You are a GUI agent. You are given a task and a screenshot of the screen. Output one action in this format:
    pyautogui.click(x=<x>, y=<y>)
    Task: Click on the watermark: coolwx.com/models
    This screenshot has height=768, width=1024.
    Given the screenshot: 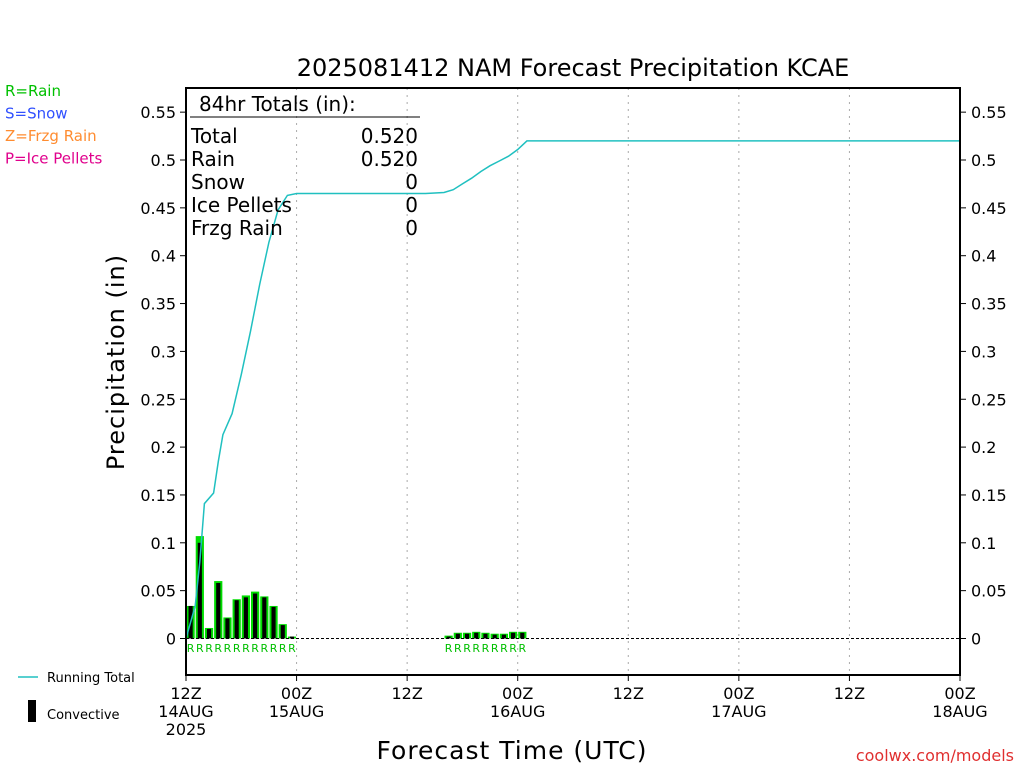 What is the action you would take?
    pyautogui.click(x=935, y=755)
    